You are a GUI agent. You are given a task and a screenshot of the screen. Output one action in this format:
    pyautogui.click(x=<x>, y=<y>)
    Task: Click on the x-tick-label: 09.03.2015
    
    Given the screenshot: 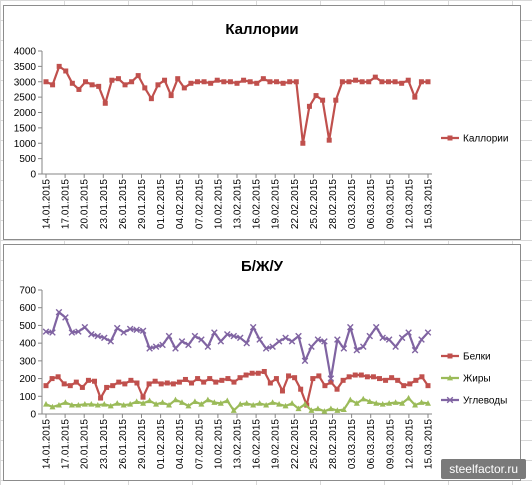 What is the action you would take?
    pyautogui.click(x=390, y=204)
    